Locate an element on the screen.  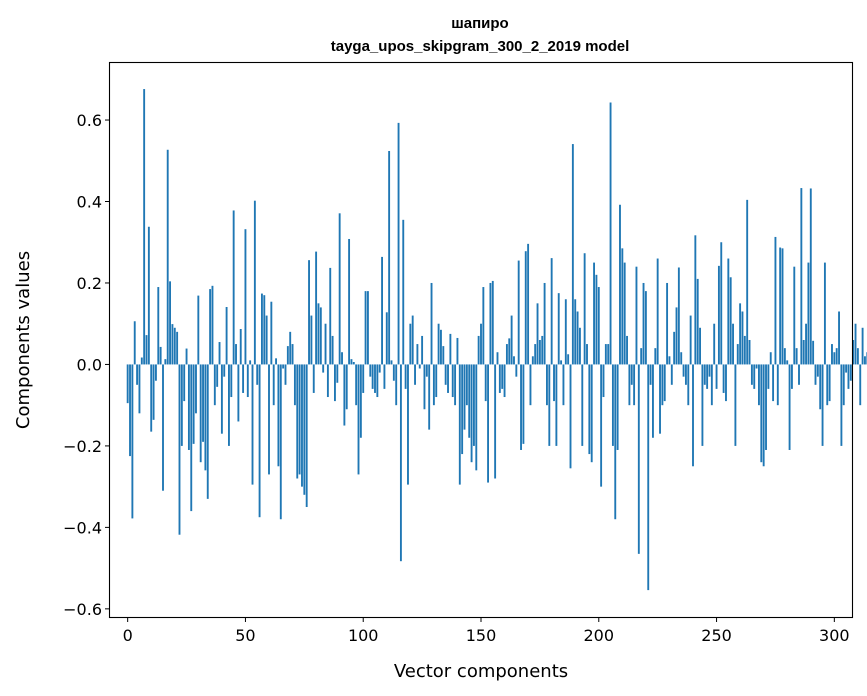
y-tick-label: −0.4 is located at coordinates (82, 527).